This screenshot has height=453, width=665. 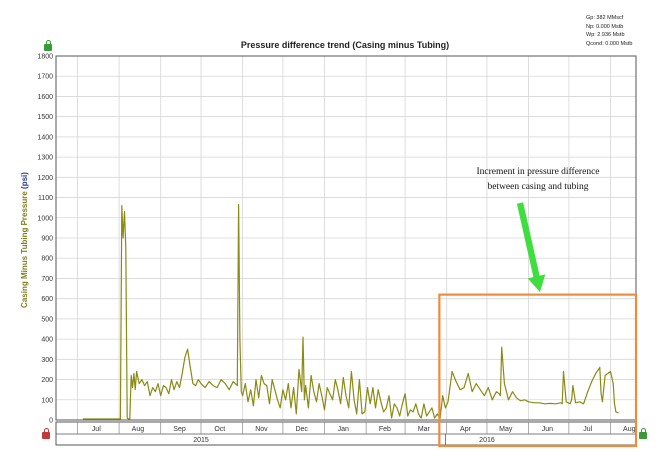 What do you see at coordinates (605, 18) in the screenshot?
I see `stat-gp: Gp: 382 MMscf` at bounding box center [605, 18].